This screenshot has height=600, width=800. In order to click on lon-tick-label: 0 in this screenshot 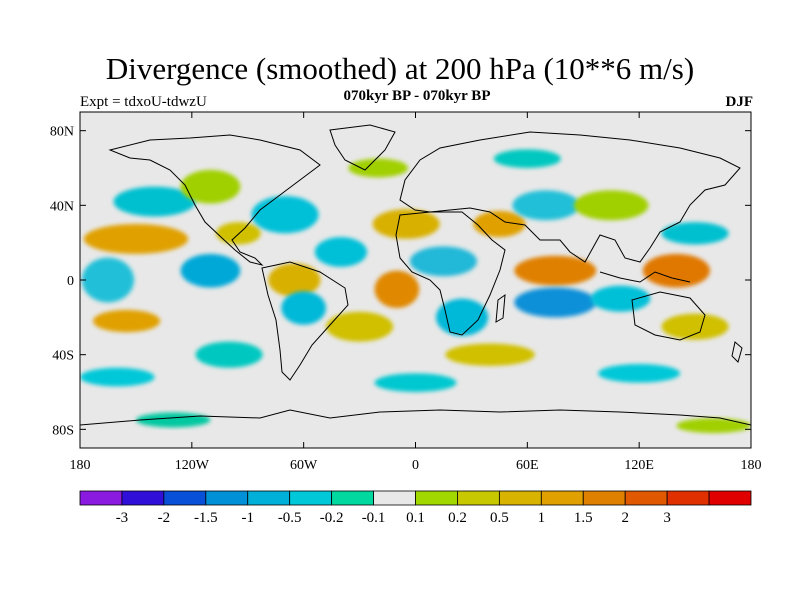, I will do `click(415, 465)`.